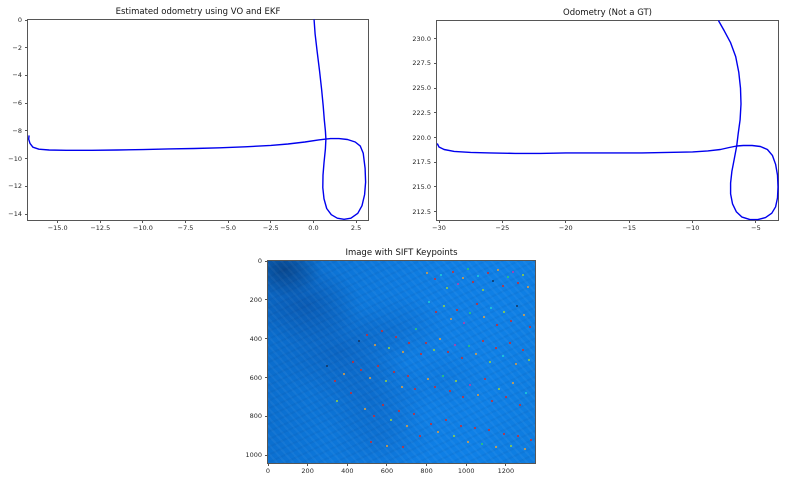 Image resolution: width=800 pixels, height=485 pixels. I want to click on x-tick-label: −10.0, so click(142, 228).